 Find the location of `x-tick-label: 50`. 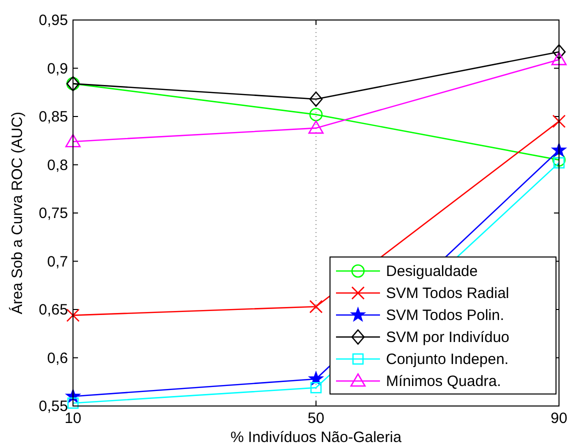

x-tick-label: 50 is located at coordinates (316, 418).